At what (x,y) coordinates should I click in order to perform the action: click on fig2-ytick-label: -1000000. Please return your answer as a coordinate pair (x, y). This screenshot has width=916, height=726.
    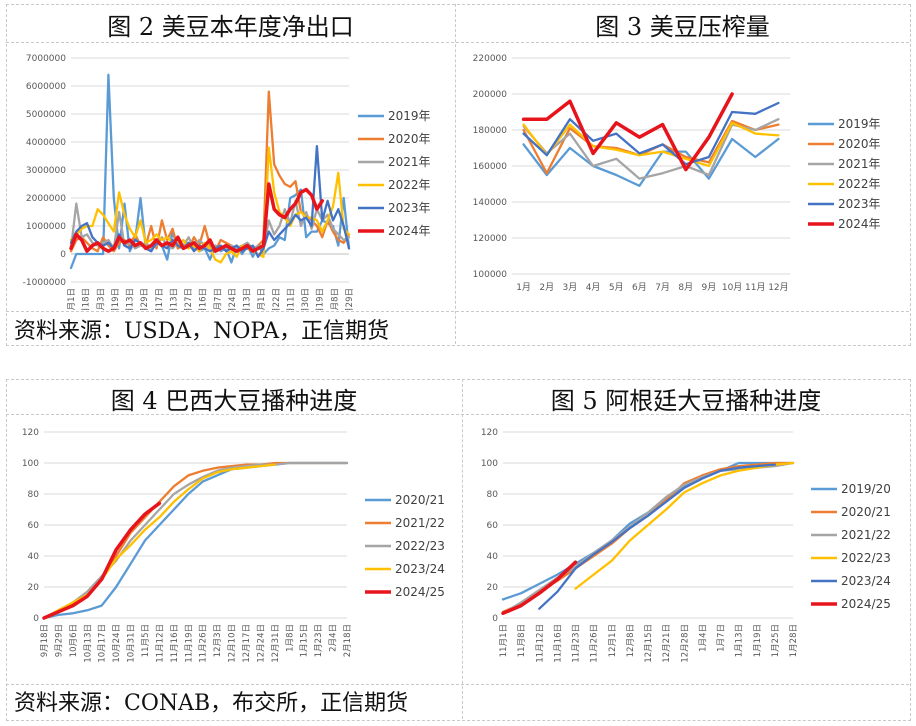
    Looking at the image, I should click on (45, 283).